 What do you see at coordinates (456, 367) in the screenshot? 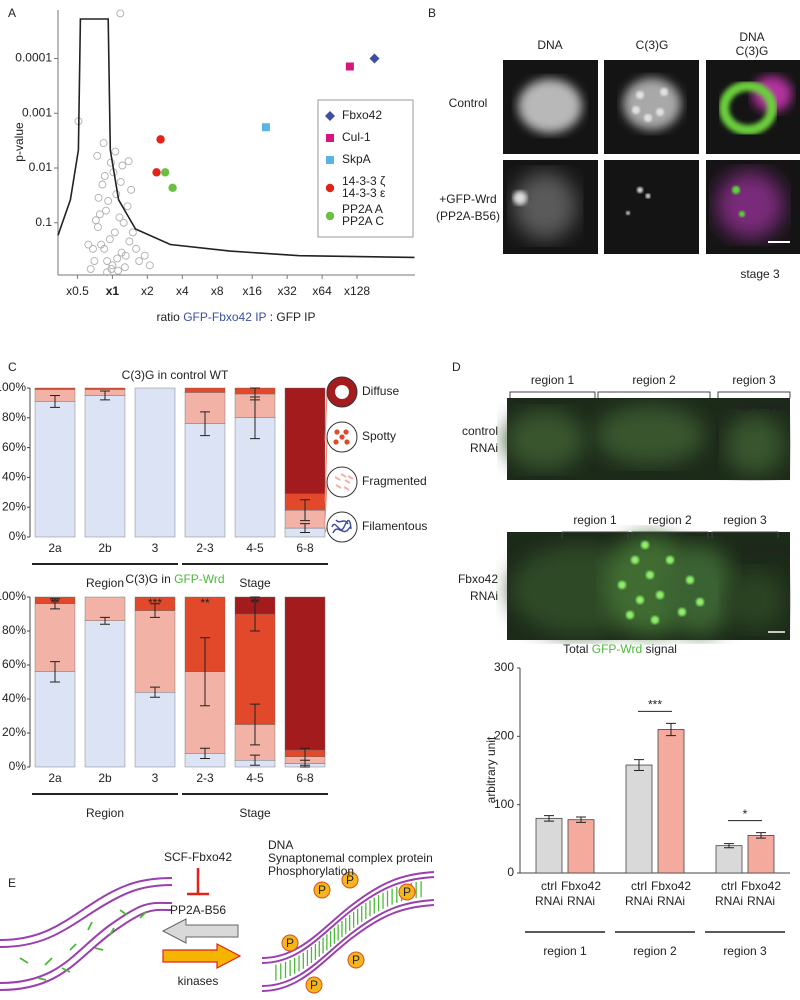
I see `panel-label: D` at bounding box center [456, 367].